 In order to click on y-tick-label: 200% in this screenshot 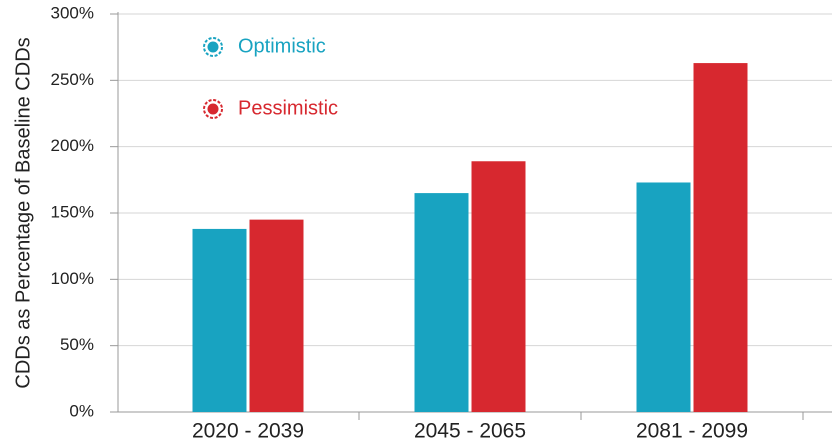, I will do `click(72, 145)`.